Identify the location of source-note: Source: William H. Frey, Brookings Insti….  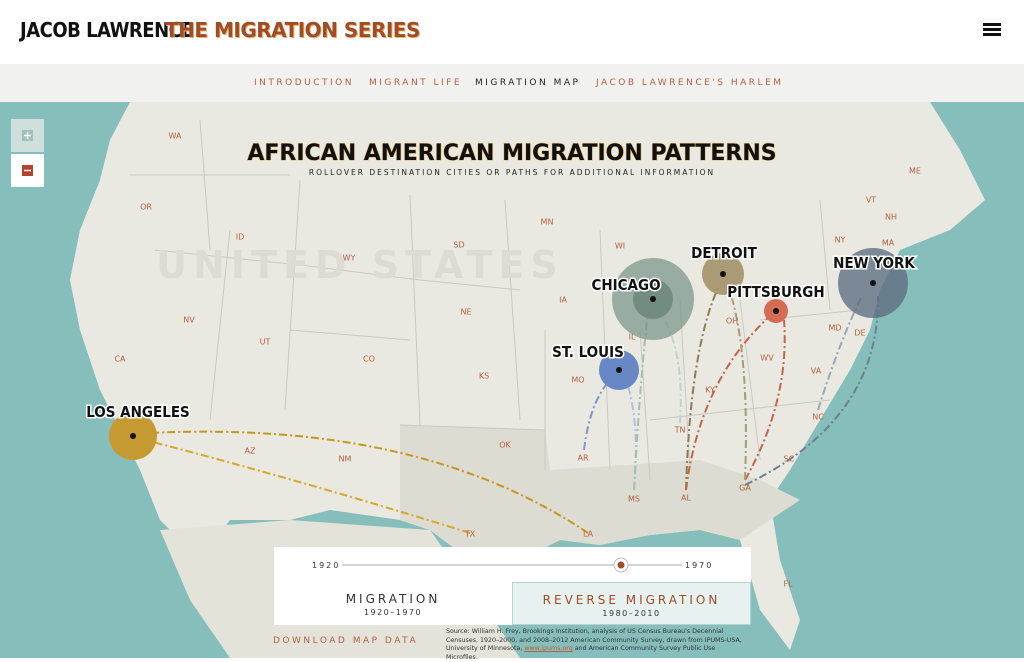
(596, 645).